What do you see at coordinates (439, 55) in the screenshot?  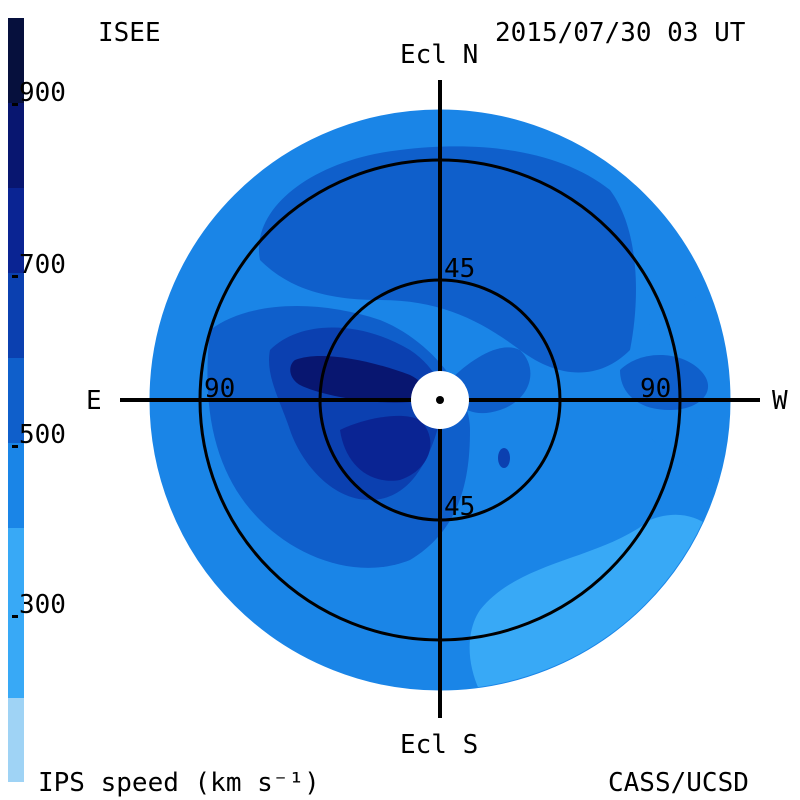 I see `ecliptic-north-label: Ecl N` at bounding box center [439, 55].